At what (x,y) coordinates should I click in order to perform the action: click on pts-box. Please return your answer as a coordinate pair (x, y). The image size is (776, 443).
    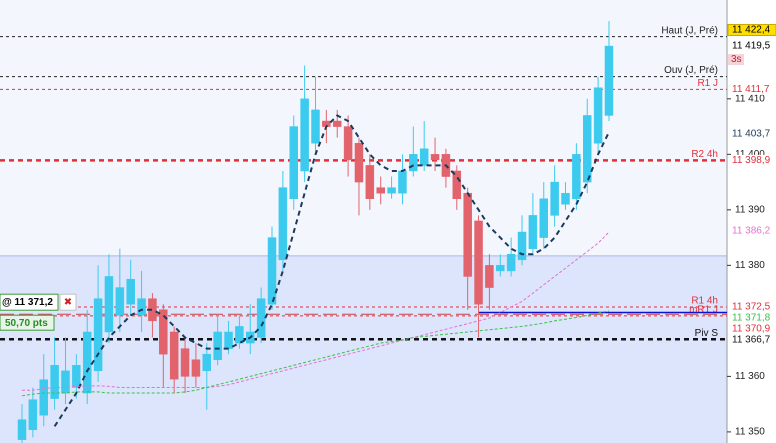
    Looking at the image, I should click on (27, 322).